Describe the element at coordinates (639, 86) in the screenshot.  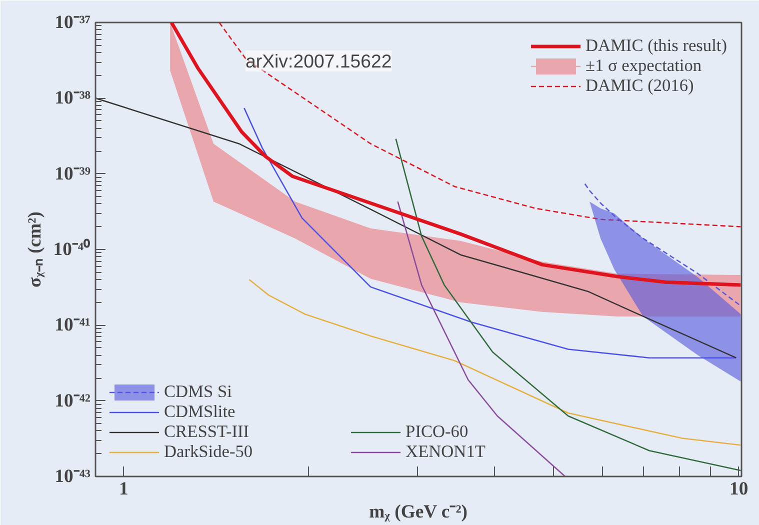
I see `legend-label: DAMIC (2016)` at that location.